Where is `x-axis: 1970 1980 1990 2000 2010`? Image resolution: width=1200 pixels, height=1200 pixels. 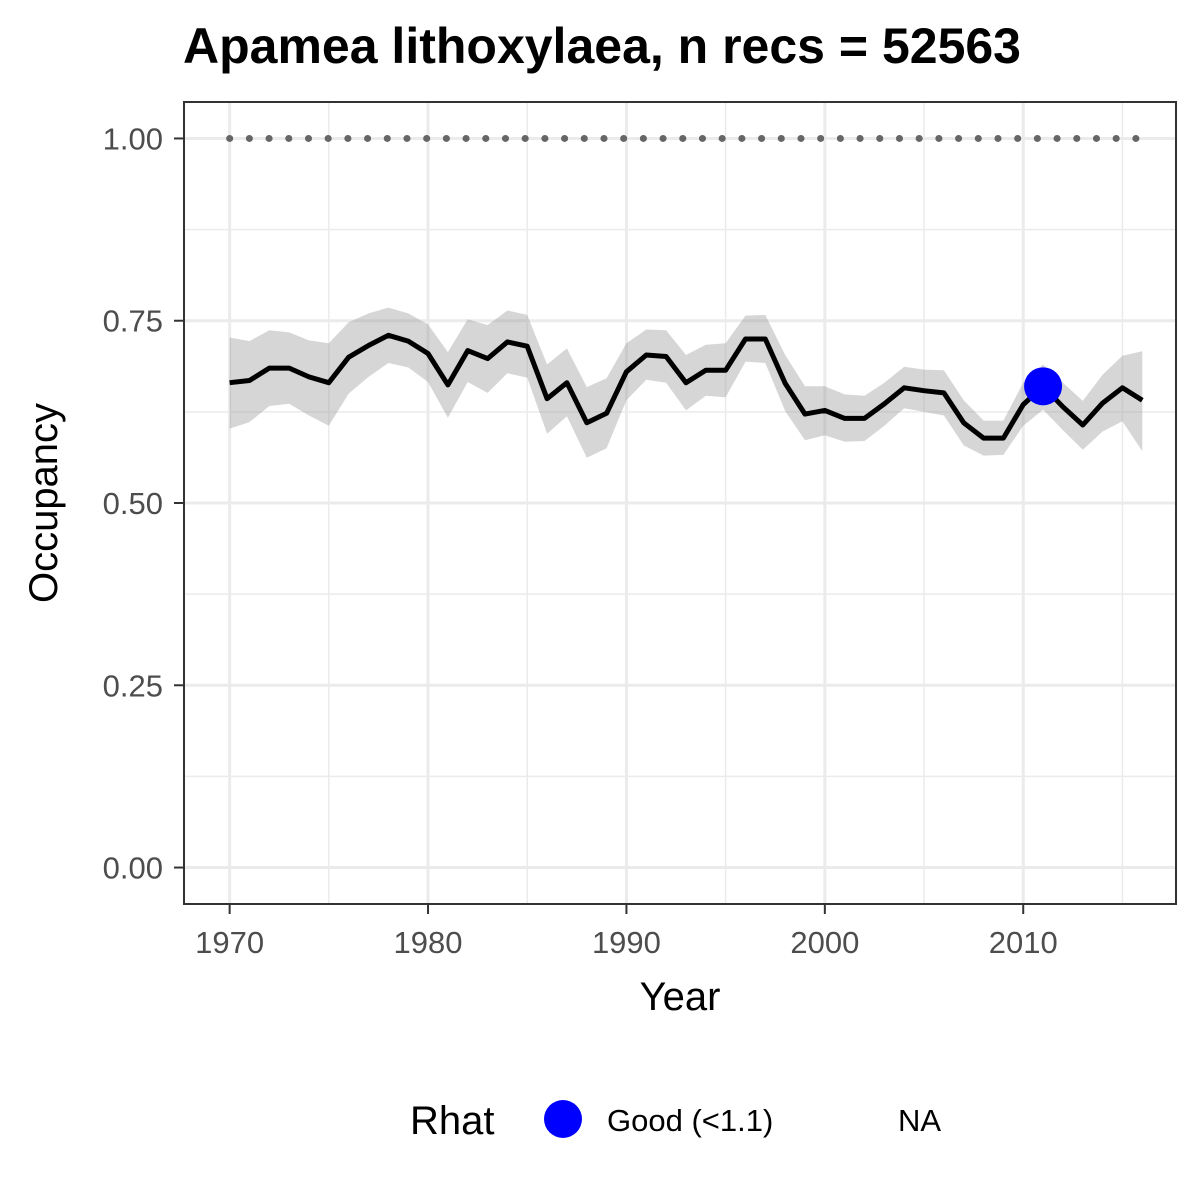
x-axis: 1970 1980 1990 2000 2010 is located at coordinates (626, 932).